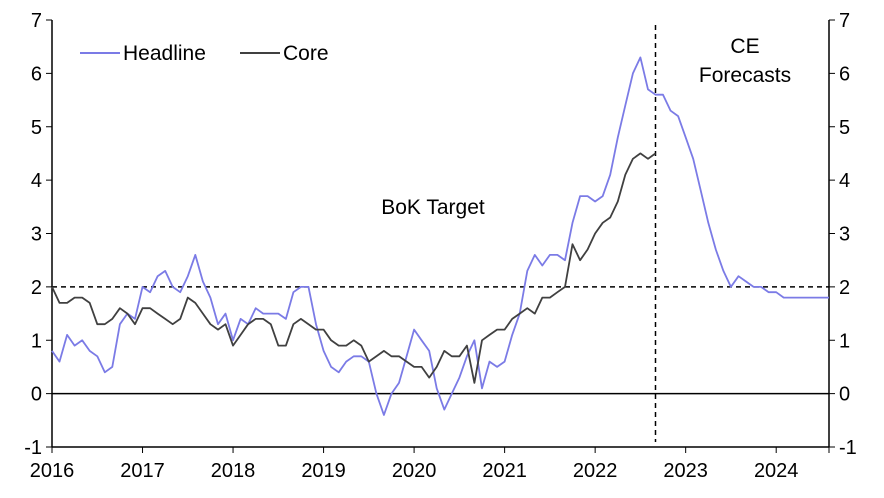 This screenshot has height=498, width=884. Describe the element at coordinates (433, 207) in the screenshot. I see `bok-target-label: BoK Target` at that location.